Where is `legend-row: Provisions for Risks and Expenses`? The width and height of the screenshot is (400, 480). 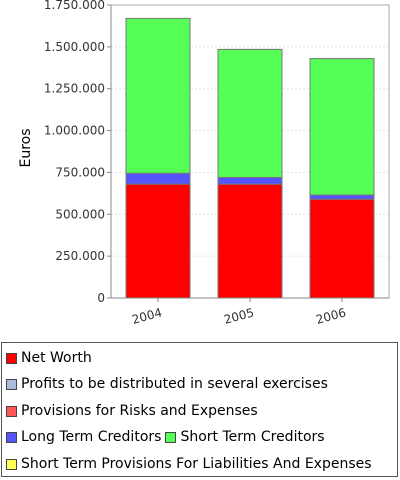
legend-row: Provisions for Risks and Expenses is located at coordinates (134, 411).